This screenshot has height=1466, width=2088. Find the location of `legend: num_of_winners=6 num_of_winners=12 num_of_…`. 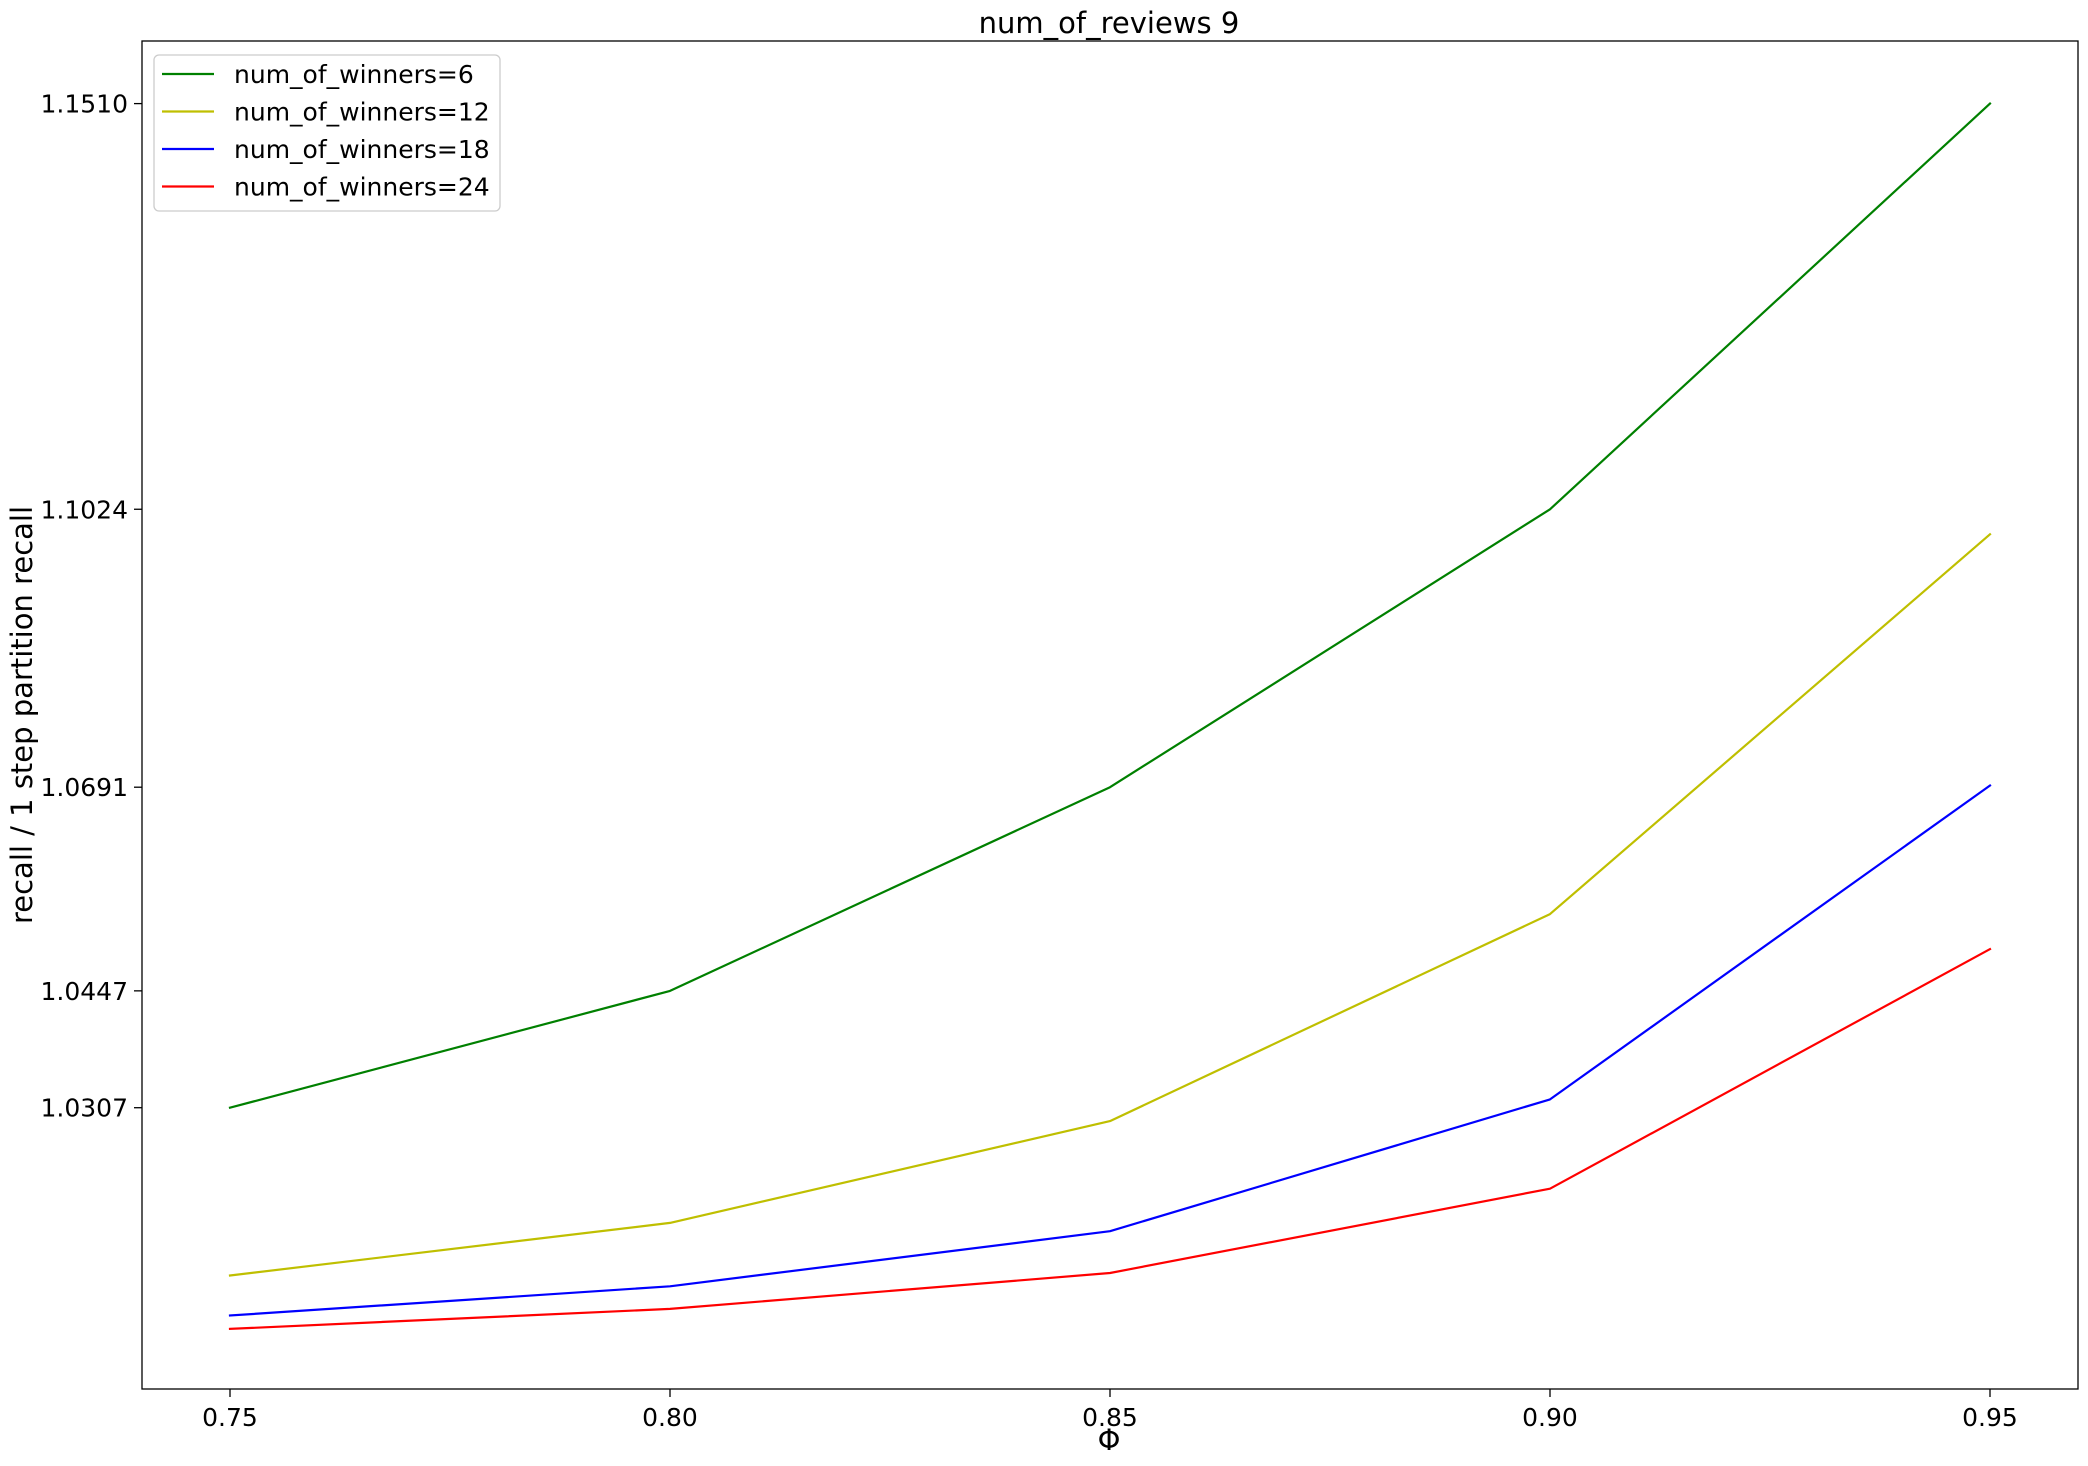

legend: num_of_winners=6 num_of_winners=12 num_of_… is located at coordinates (327, 133).